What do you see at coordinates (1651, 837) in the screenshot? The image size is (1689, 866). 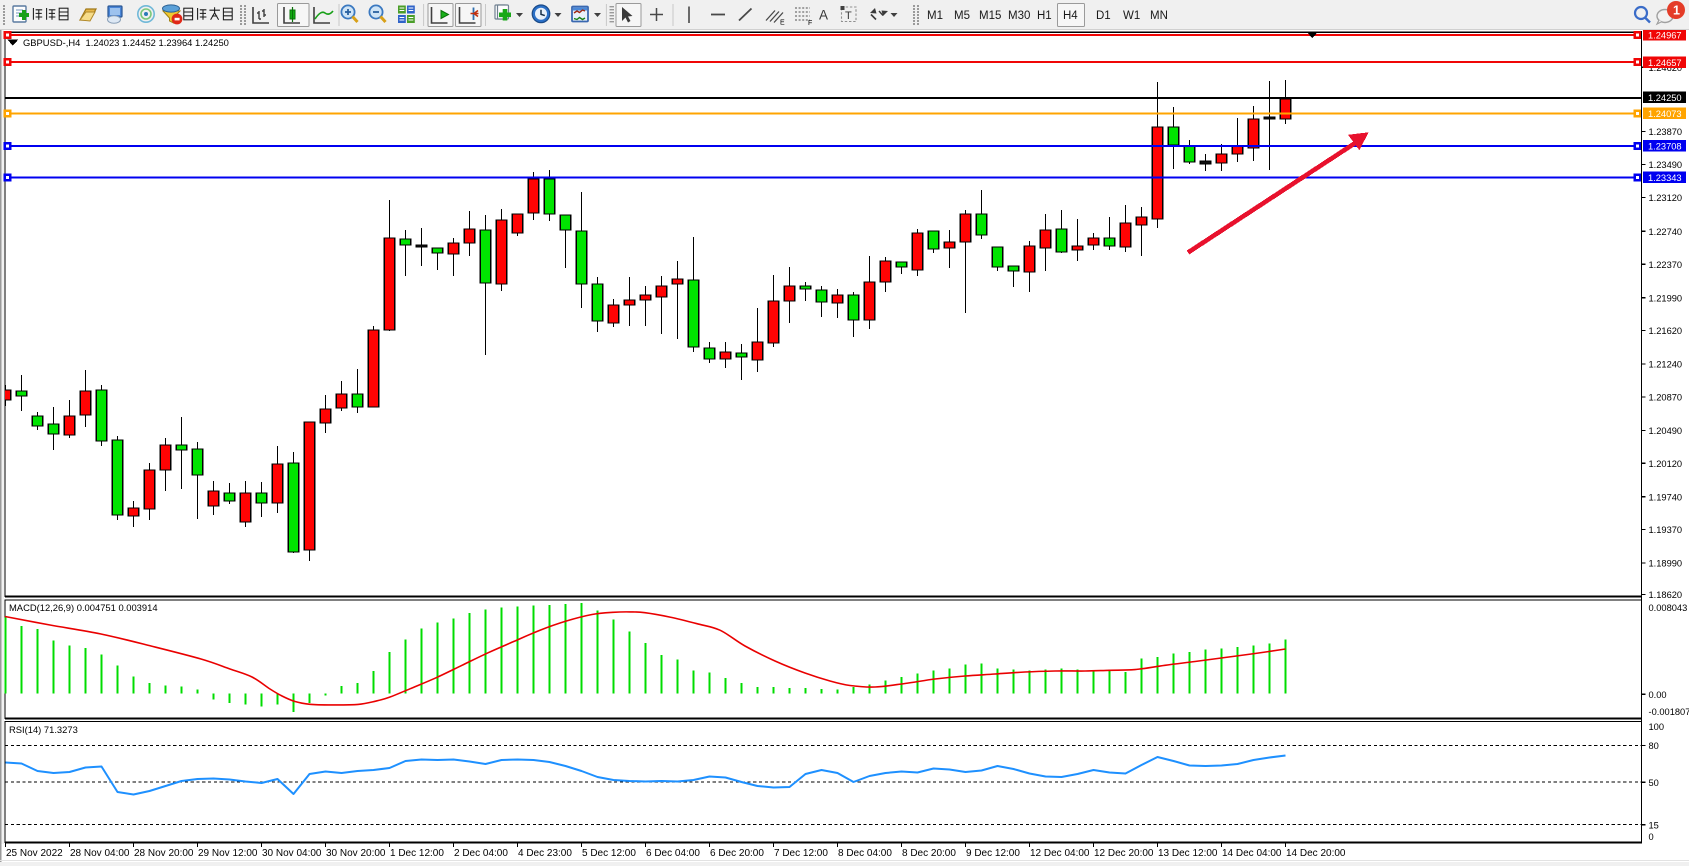 I see `svg-text: 0` at bounding box center [1651, 837].